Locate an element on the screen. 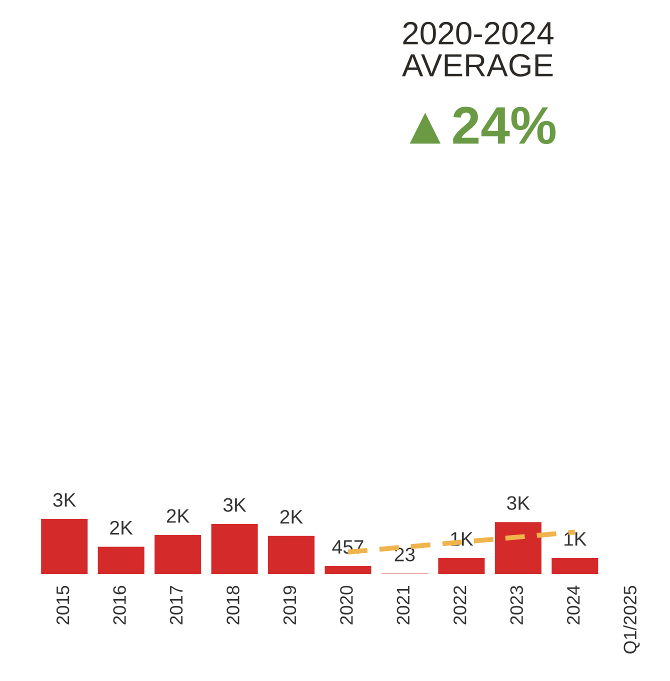 The image size is (670, 681). x-tick-label: 2024 is located at coordinates (573, 605).